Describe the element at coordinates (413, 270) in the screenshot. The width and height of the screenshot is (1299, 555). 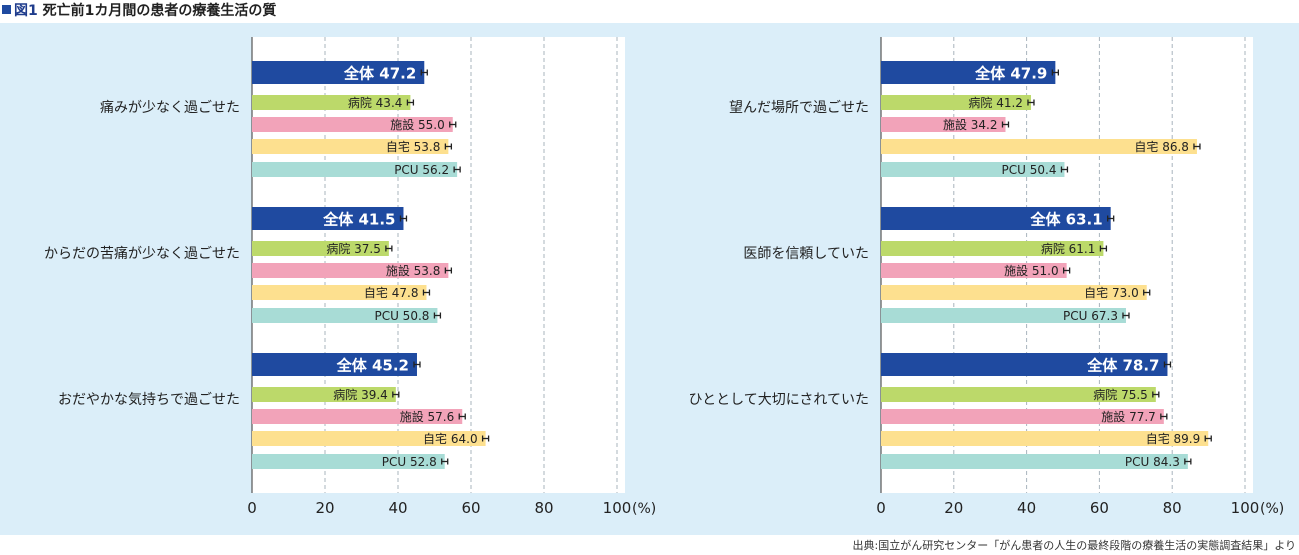
I see `data-label: 施設 53.8` at that location.